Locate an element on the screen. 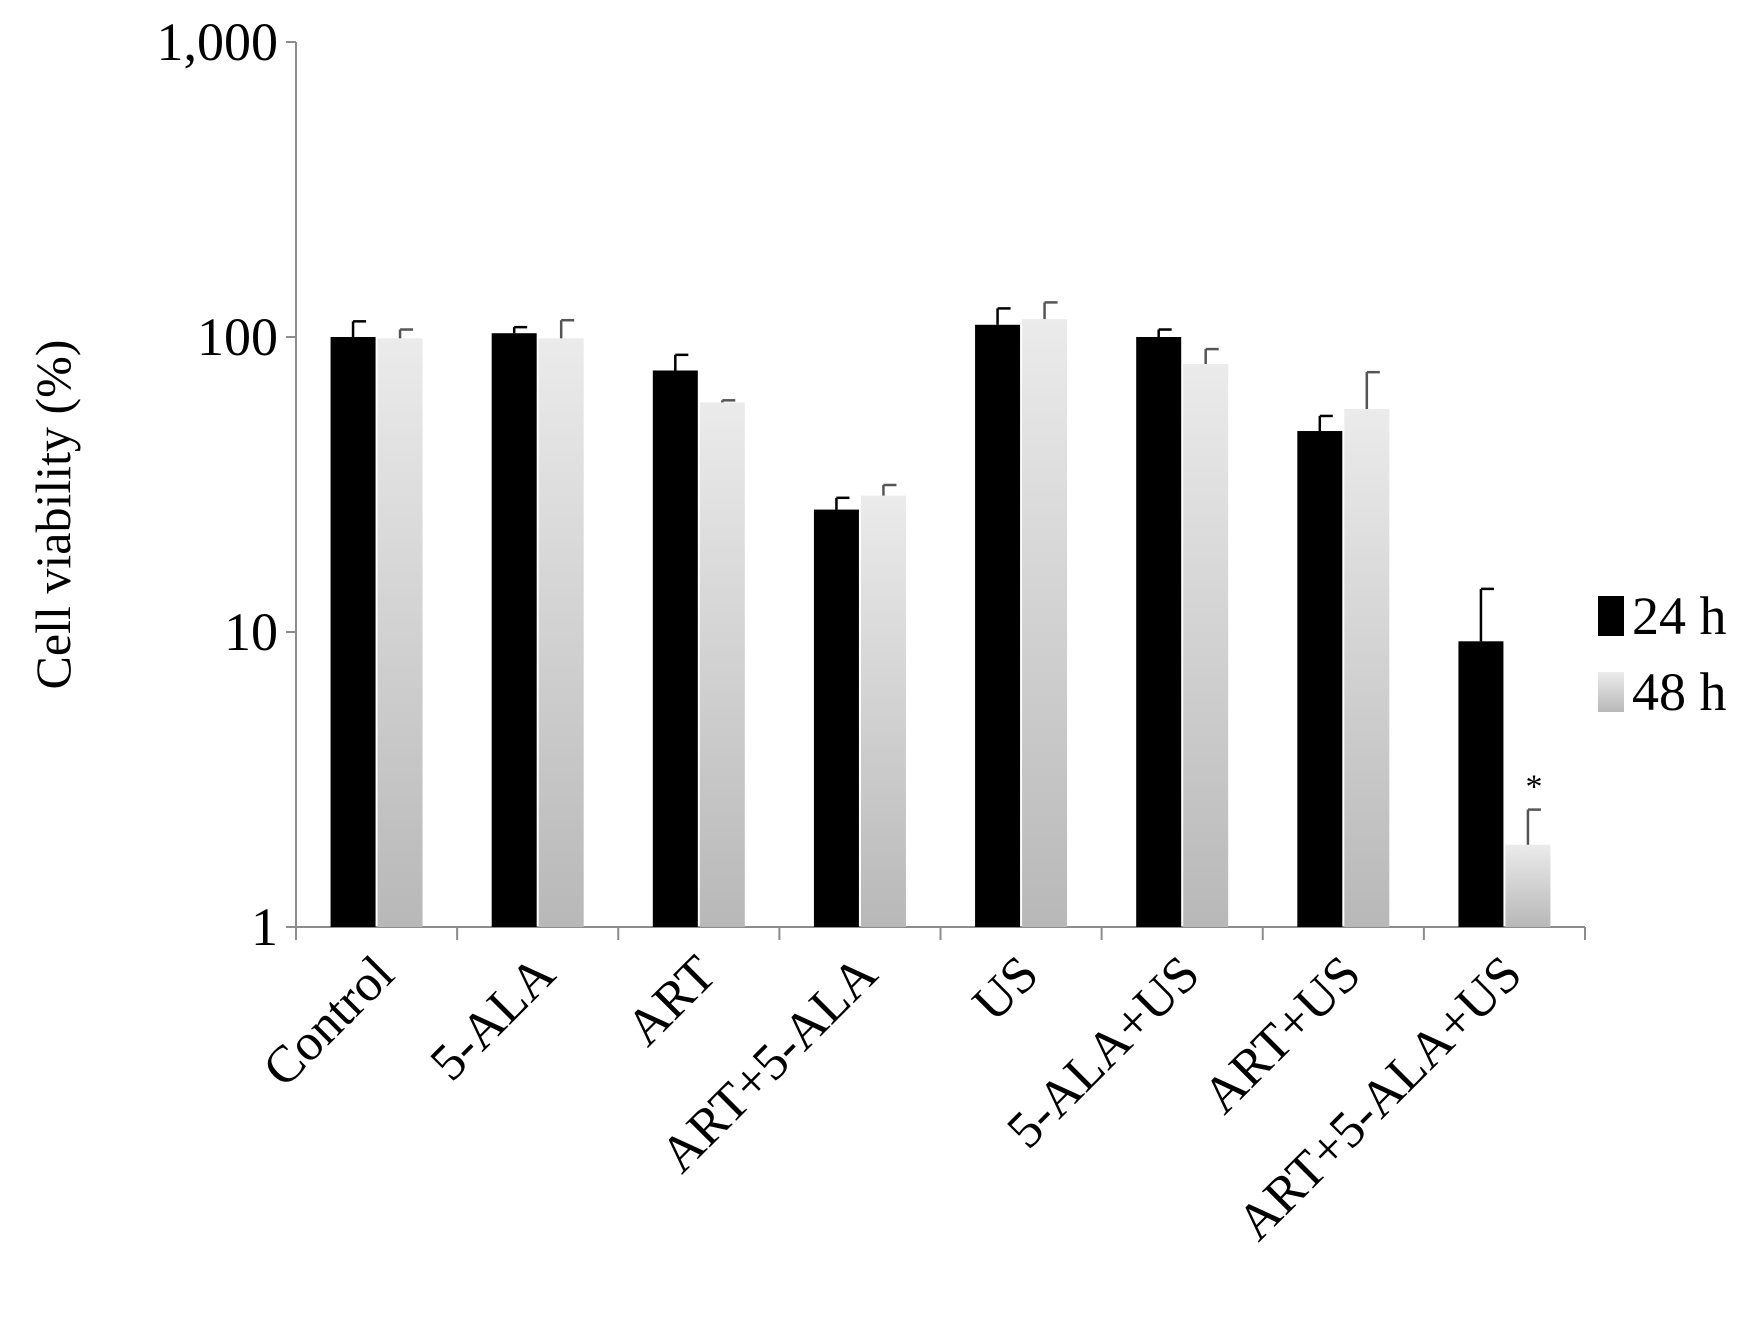  legend-swatch-48h is located at coordinates (1611, 692).